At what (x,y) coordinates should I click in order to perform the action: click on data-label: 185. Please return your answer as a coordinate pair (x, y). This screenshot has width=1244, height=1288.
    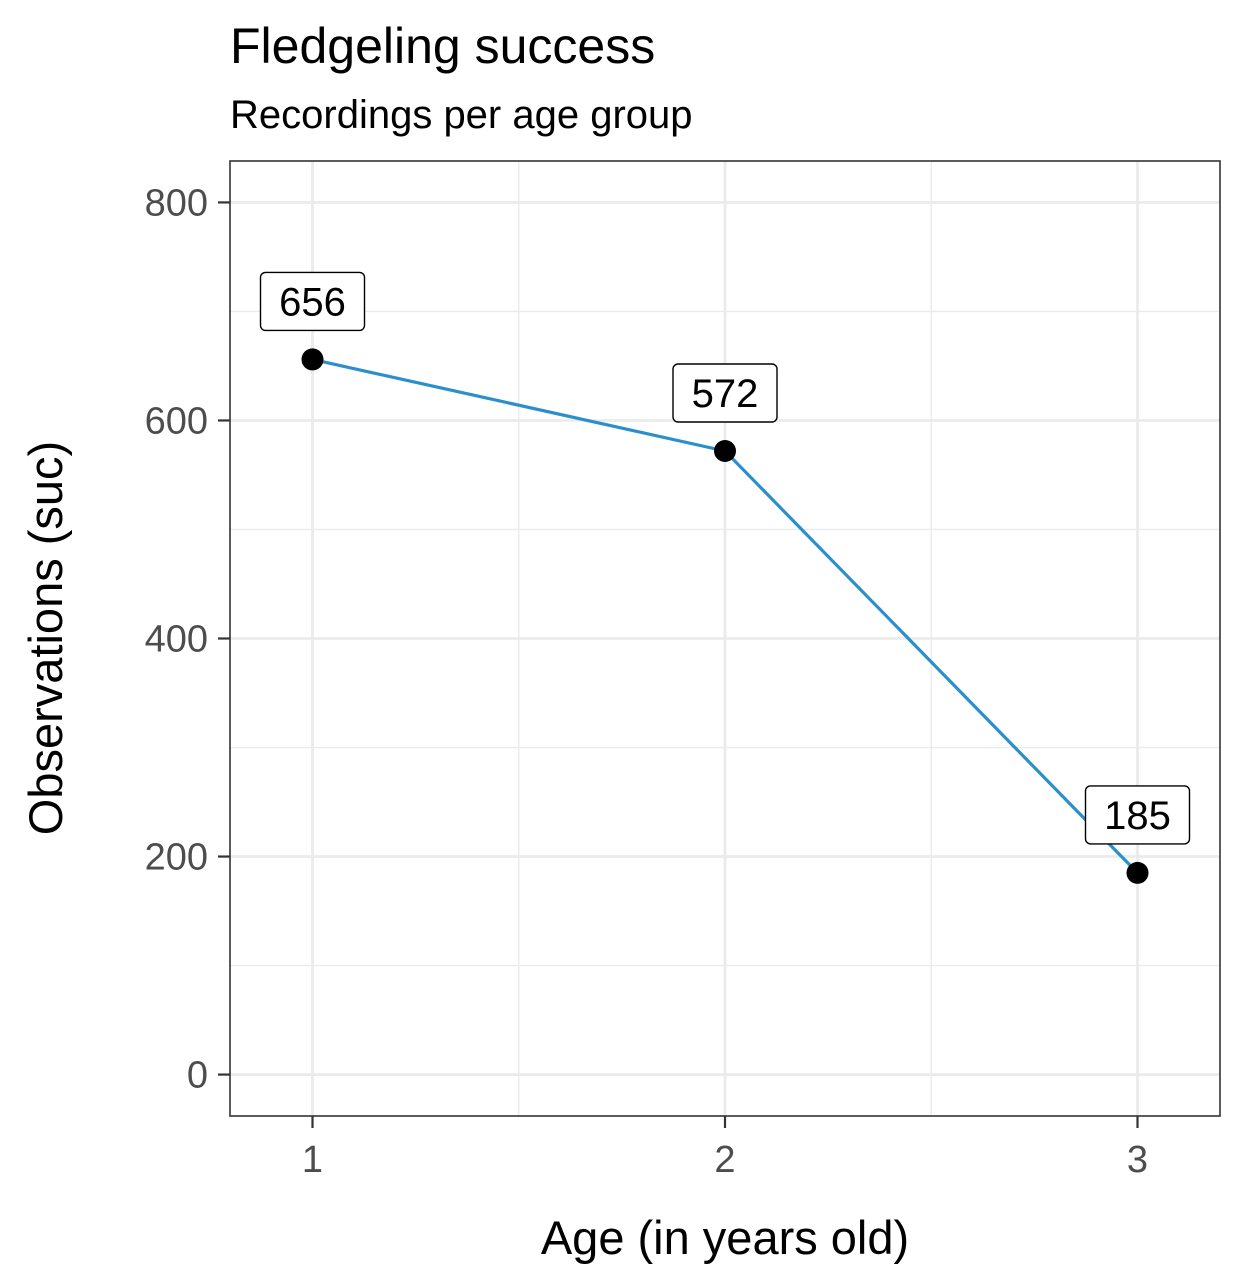
    Looking at the image, I should click on (1137, 815).